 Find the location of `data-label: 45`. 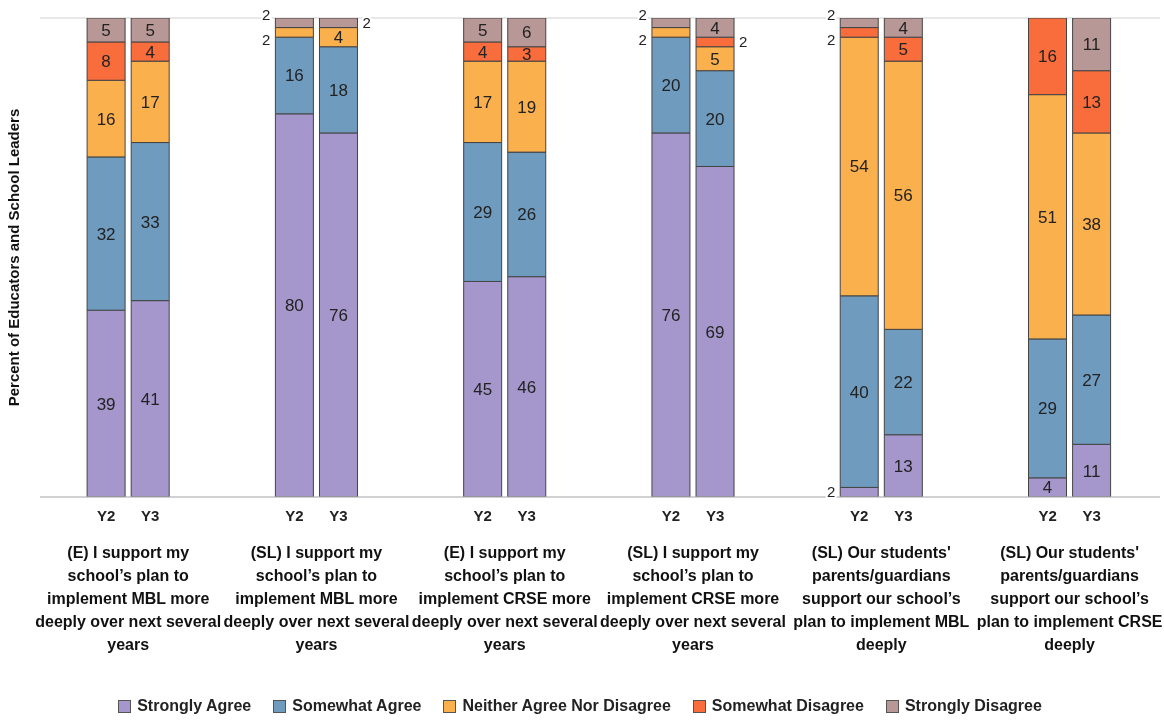

data-label: 45 is located at coordinates (483, 390).